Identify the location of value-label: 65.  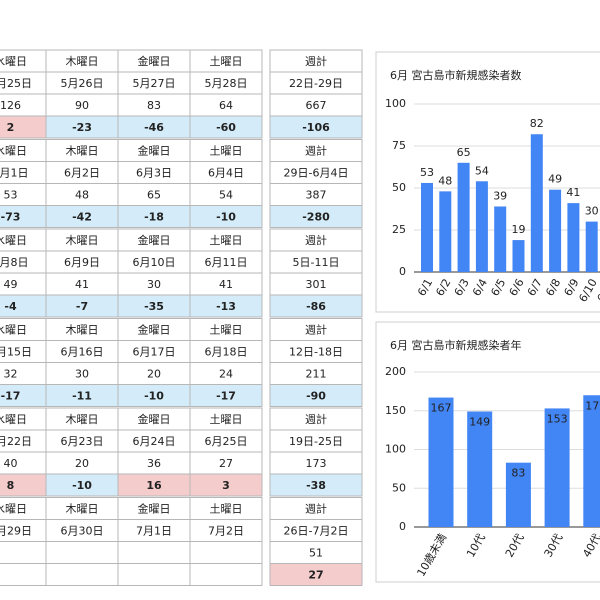
(464, 152).